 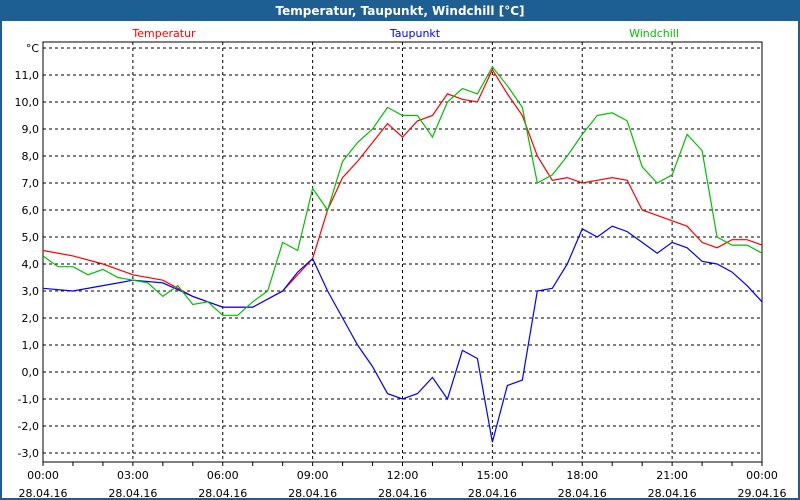 What do you see at coordinates (313, 475) in the screenshot?
I see `x-tick-time: 09:00` at bounding box center [313, 475].